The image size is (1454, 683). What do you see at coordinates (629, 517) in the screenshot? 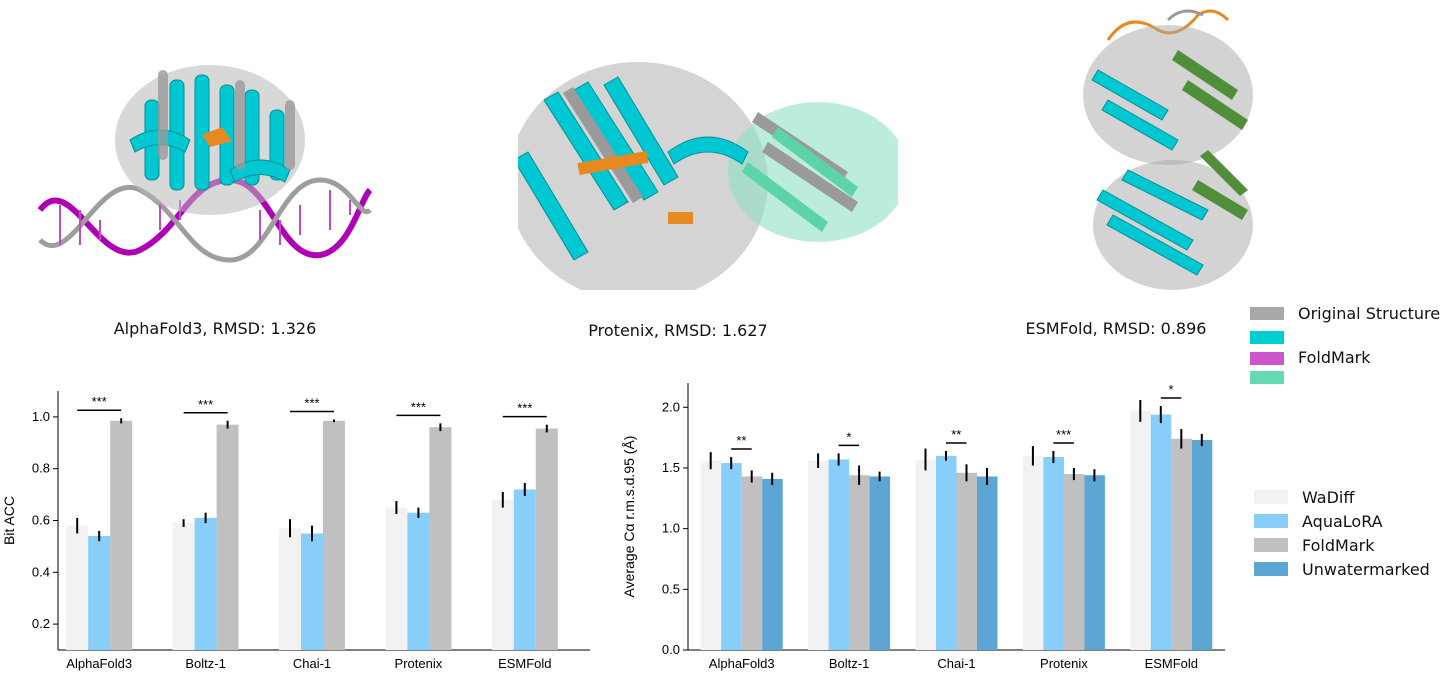
I see `y-axis-label: Average Cα r.m.s.d.95 (Å)` at bounding box center [629, 517].